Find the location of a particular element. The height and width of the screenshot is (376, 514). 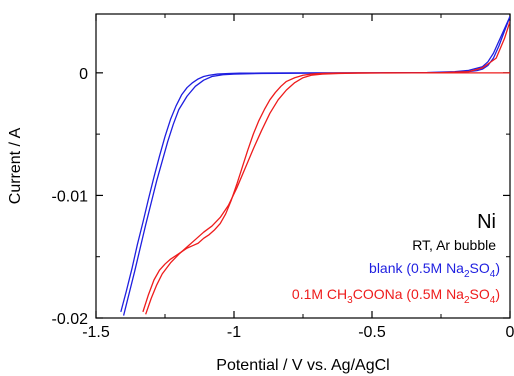

x-tick-label: -1.5 is located at coordinates (96, 332).